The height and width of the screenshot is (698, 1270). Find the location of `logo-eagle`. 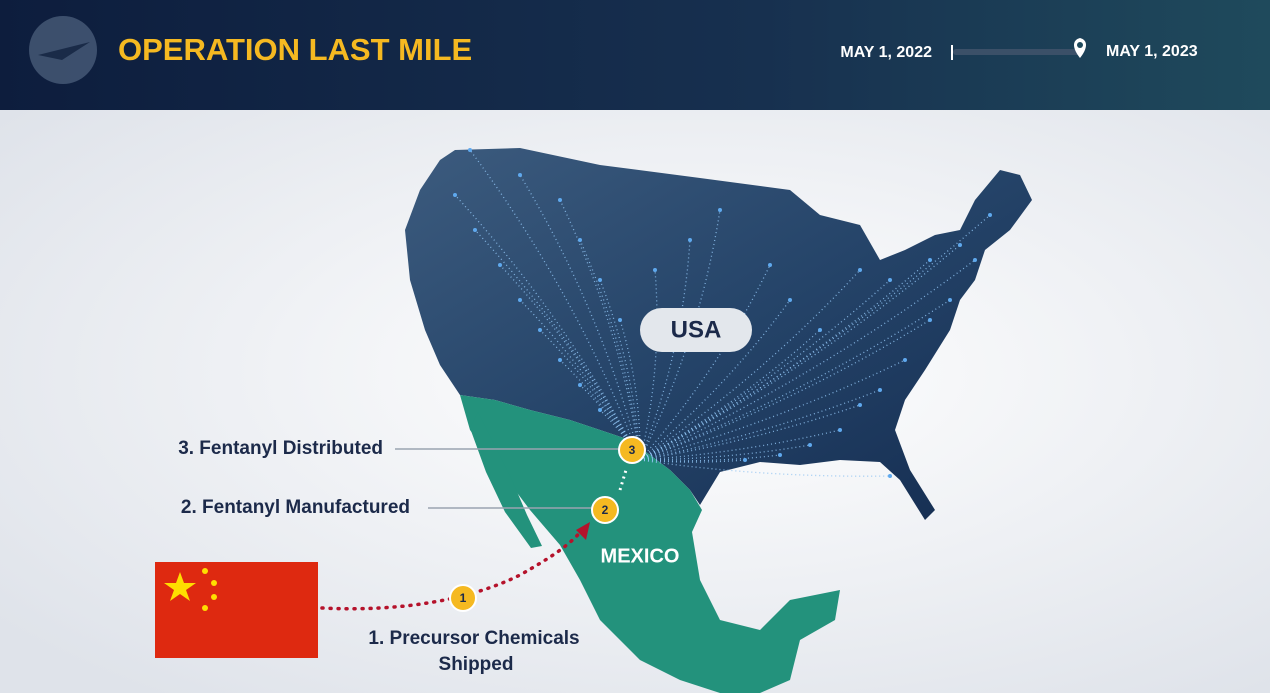

logo-eagle is located at coordinates (64, 51).